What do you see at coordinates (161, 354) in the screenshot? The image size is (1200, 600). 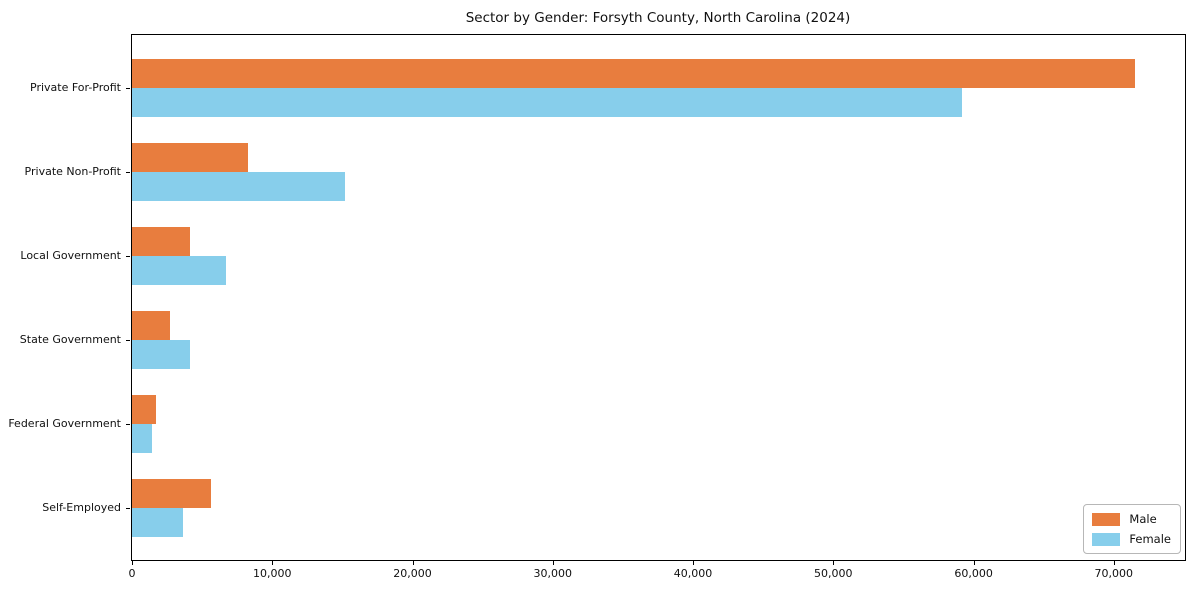 I see `bar-female-state-government` at bounding box center [161, 354].